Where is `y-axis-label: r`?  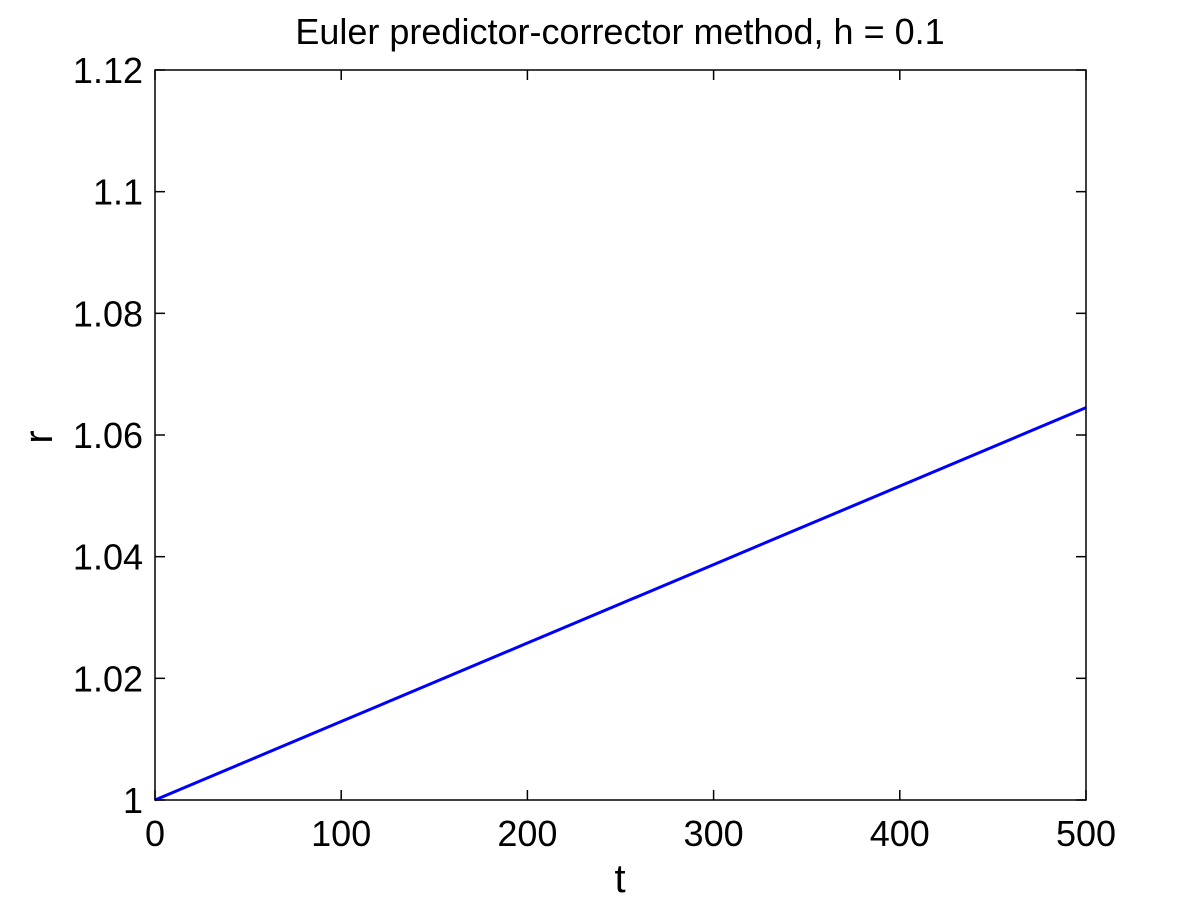
y-axis-label: r is located at coordinates (39, 436).